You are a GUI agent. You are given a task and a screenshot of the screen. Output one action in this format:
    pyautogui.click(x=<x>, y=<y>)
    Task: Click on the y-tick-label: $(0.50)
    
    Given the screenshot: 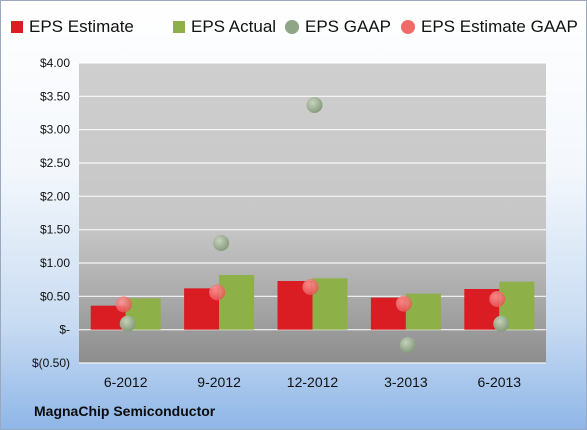 What is the action you would take?
    pyautogui.click(x=51, y=363)
    